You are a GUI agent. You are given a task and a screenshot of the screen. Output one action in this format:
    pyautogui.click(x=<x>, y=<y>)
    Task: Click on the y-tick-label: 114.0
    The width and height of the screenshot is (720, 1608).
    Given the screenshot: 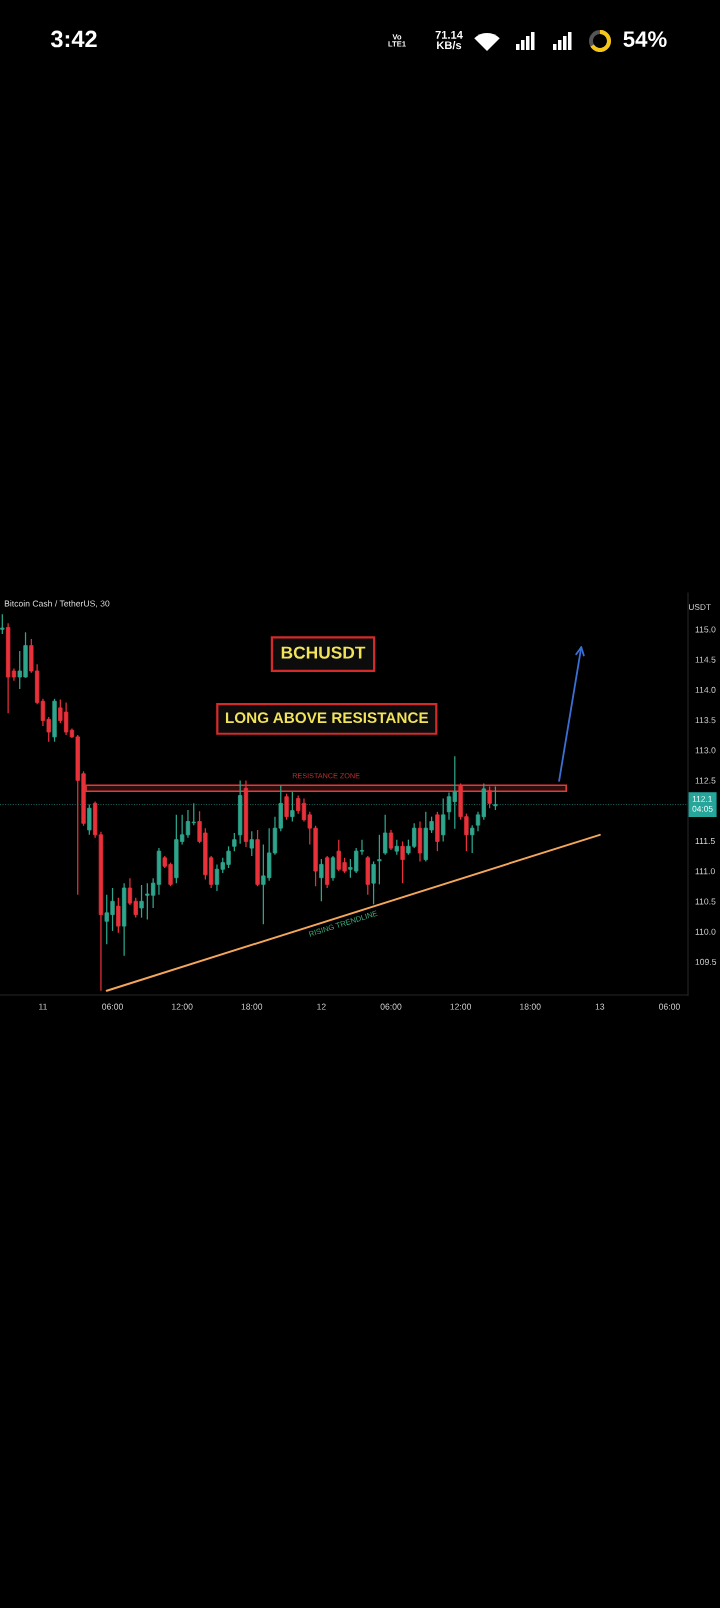 What is the action you would take?
    pyautogui.click(x=705, y=689)
    